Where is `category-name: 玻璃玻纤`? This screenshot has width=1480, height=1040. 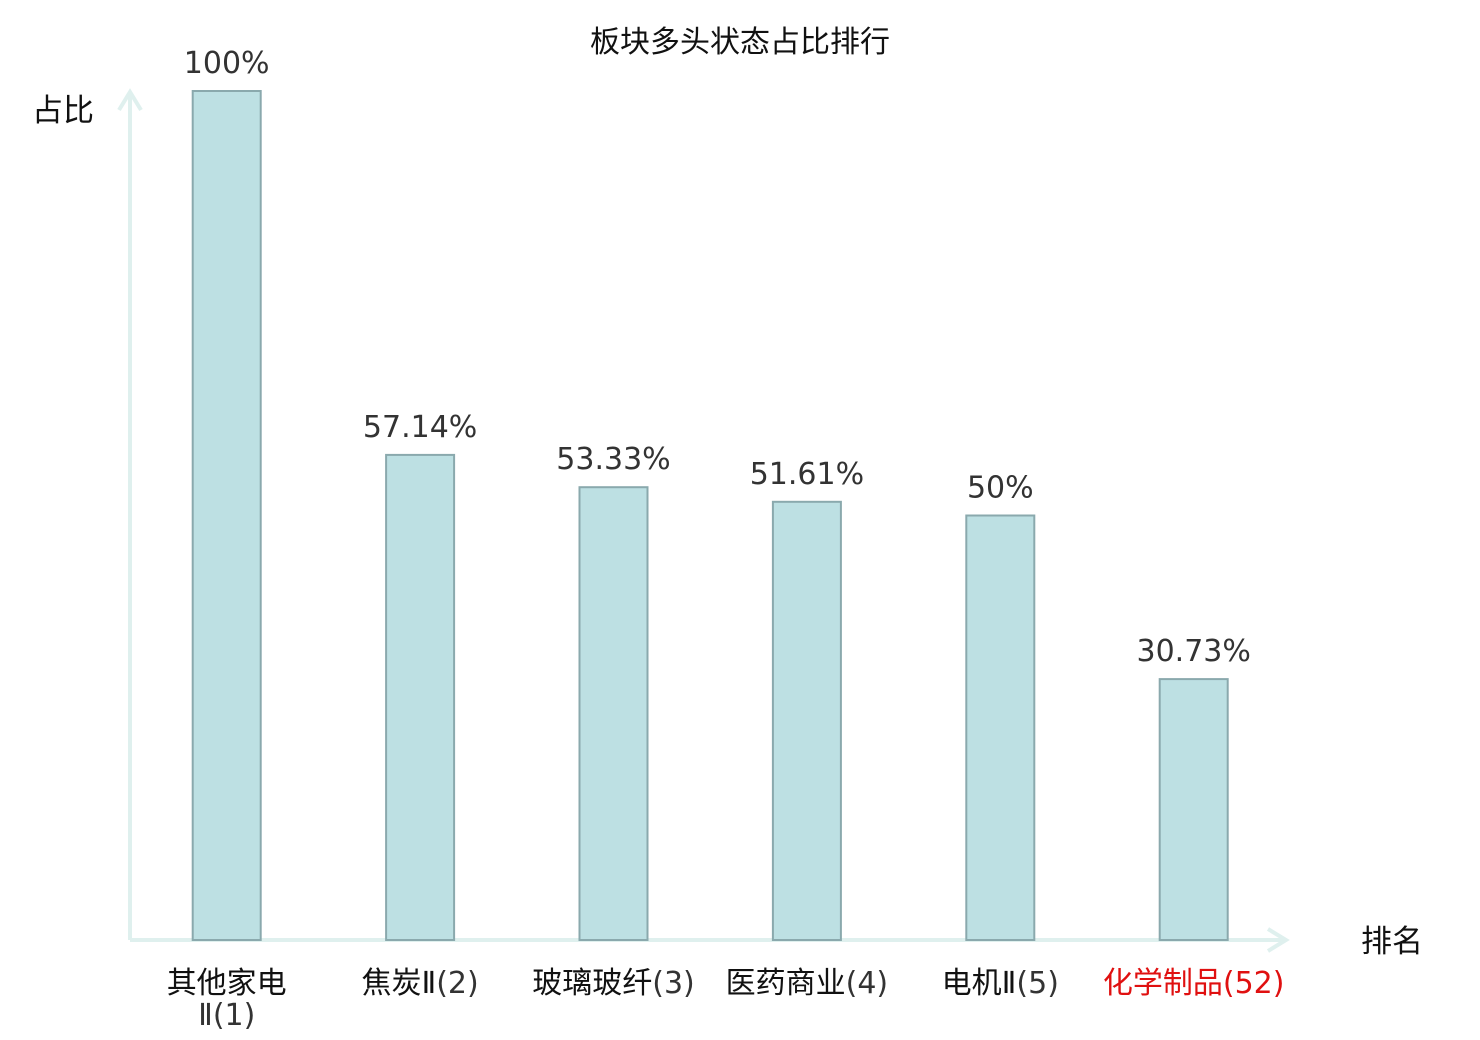 category-name: 玻璃玻纤 is located at coordinates (592, 983).